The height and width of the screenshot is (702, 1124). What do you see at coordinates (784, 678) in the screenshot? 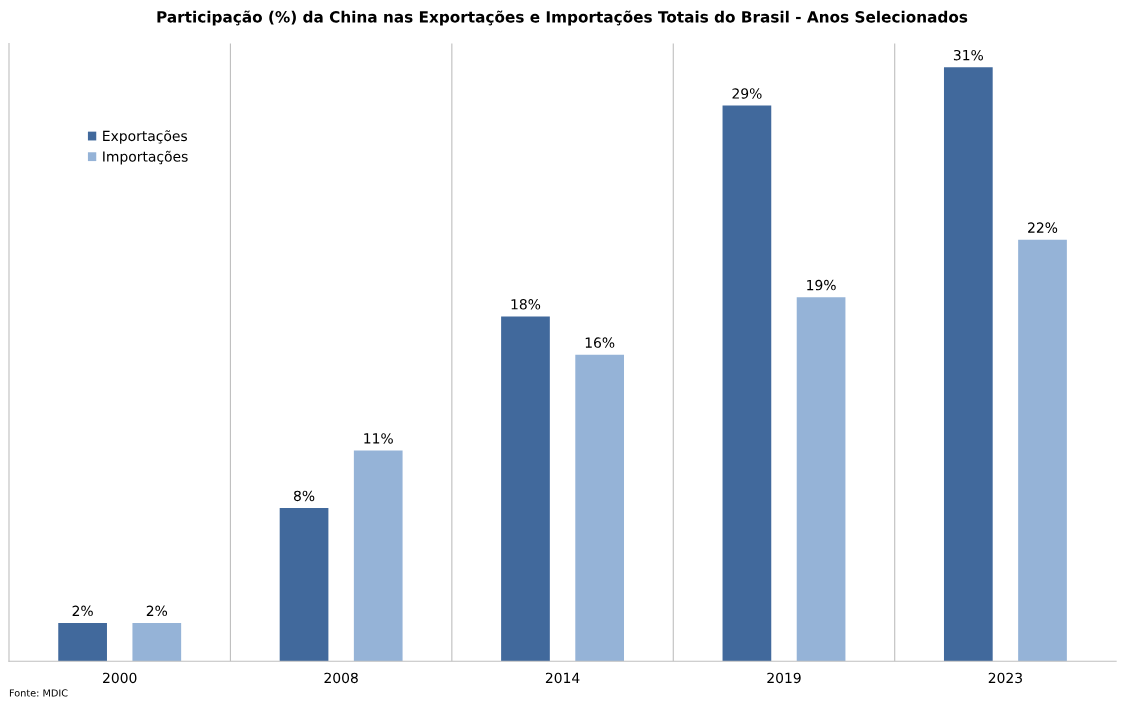
I see `x-tick-label: 2019` at bounding box center [784, 678].